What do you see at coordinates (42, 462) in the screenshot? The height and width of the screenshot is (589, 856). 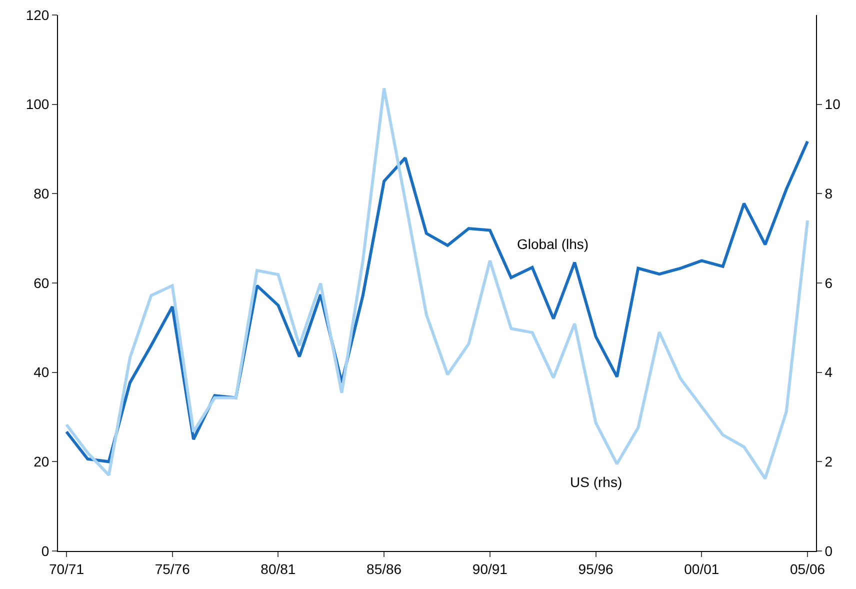 I see `y-tick-label: 20` at bounding box center [42, 462].